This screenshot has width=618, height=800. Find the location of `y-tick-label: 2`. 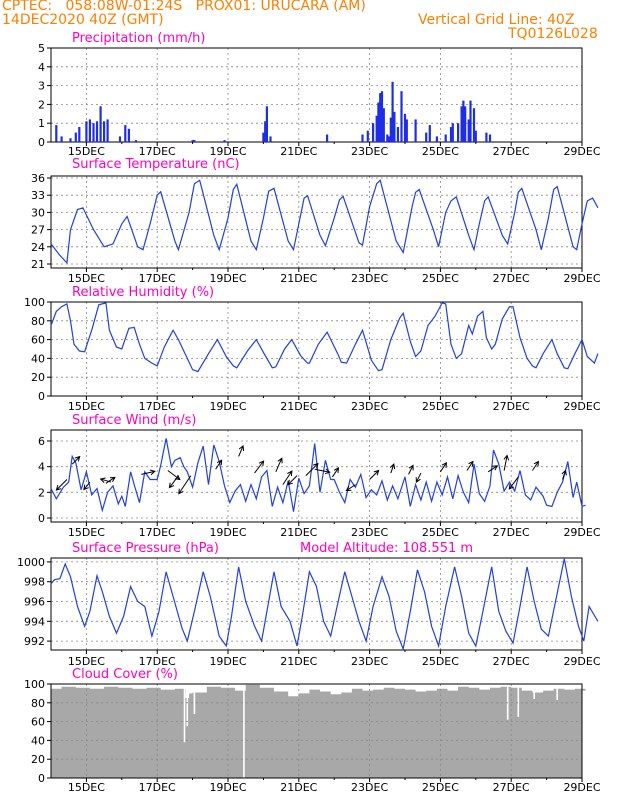

y-tick-label: 2 is located at coordinates (41, 492).